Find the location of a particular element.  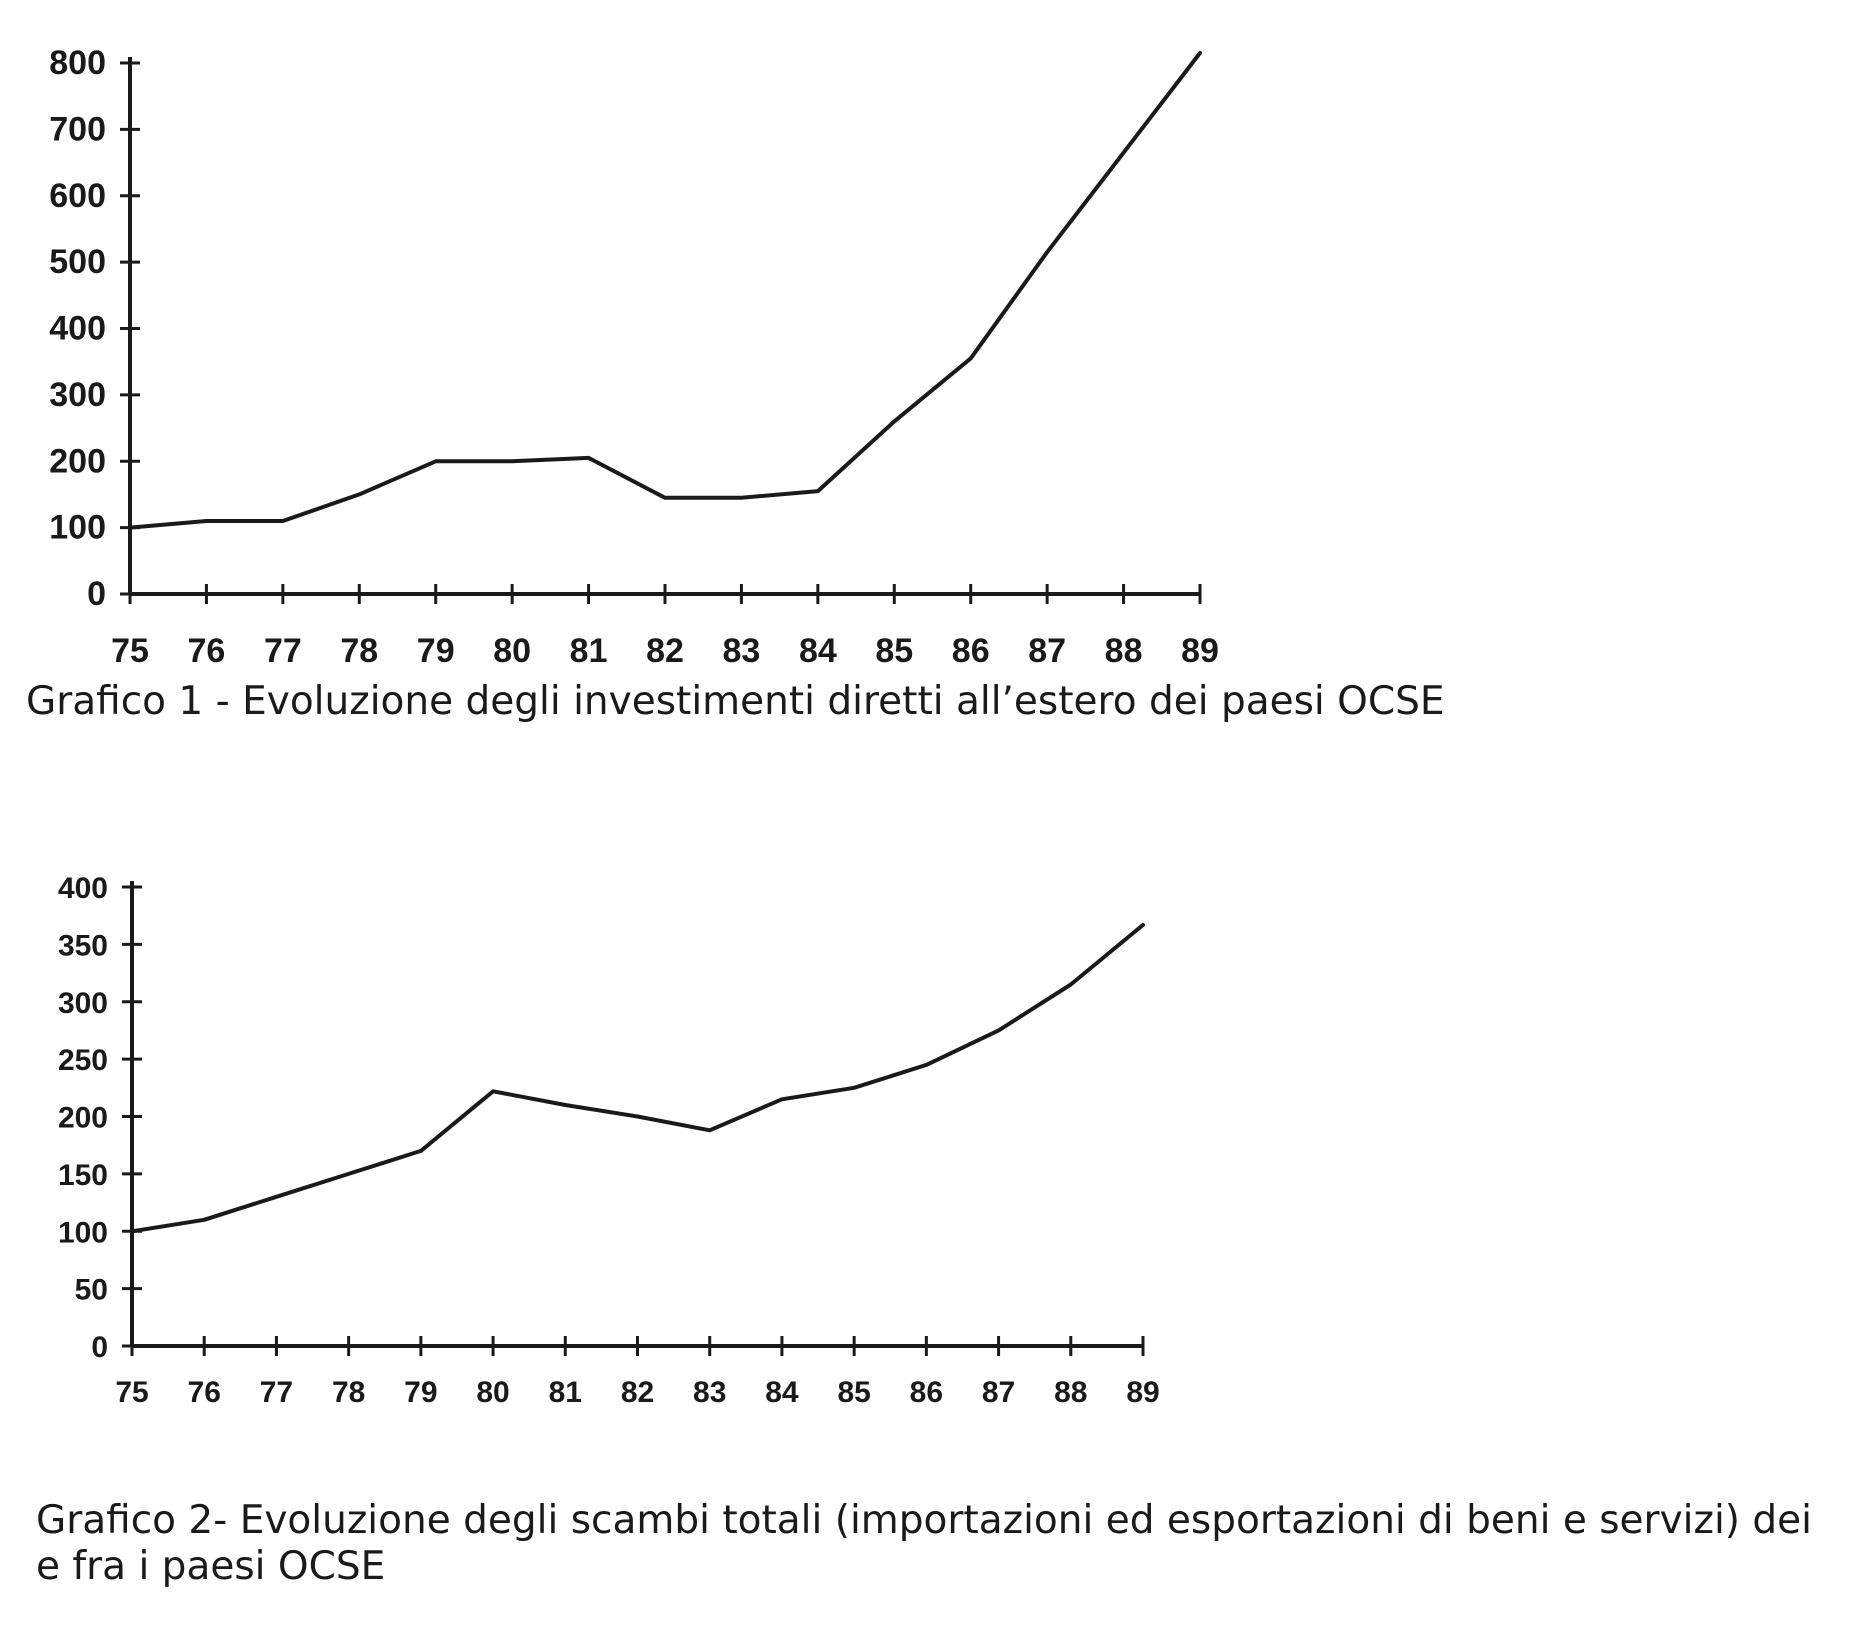

y-tick-label: 150 is located at coordinates (83, 1175).